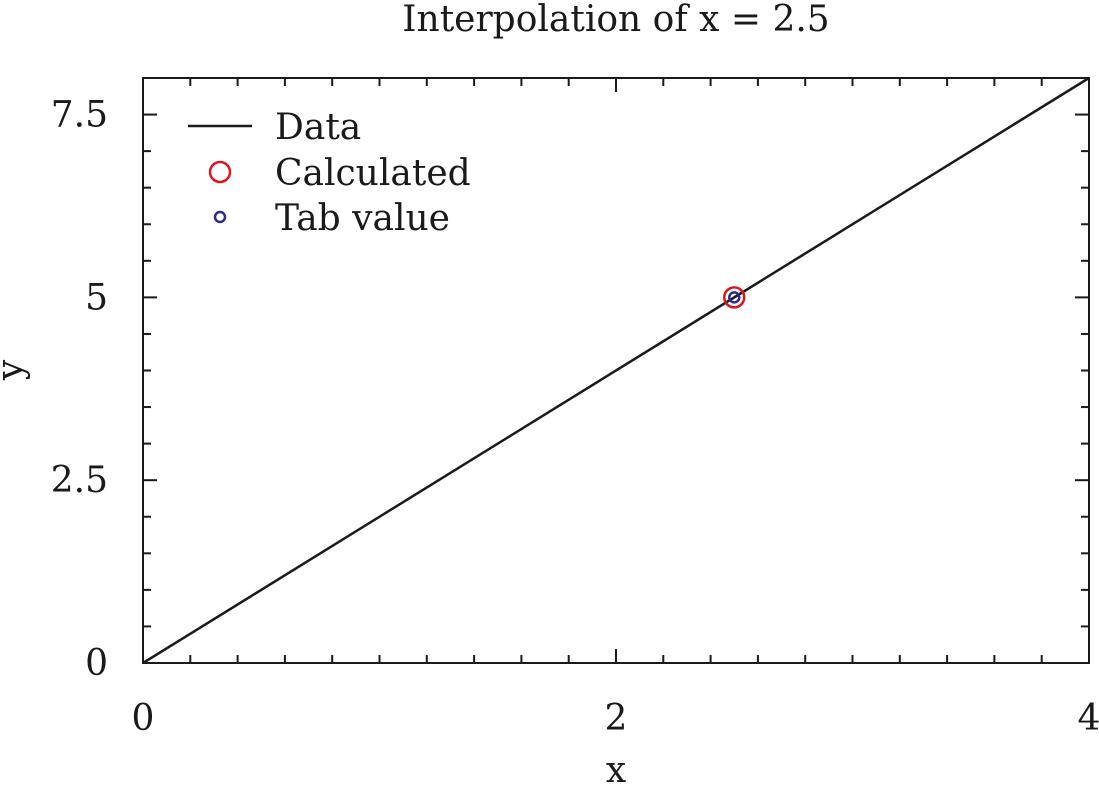 This screenshot has height=787, width=1099. Describe the element at coordinates (318, 127) in the screenshot. I see `legend-data-label: Data` at that location.